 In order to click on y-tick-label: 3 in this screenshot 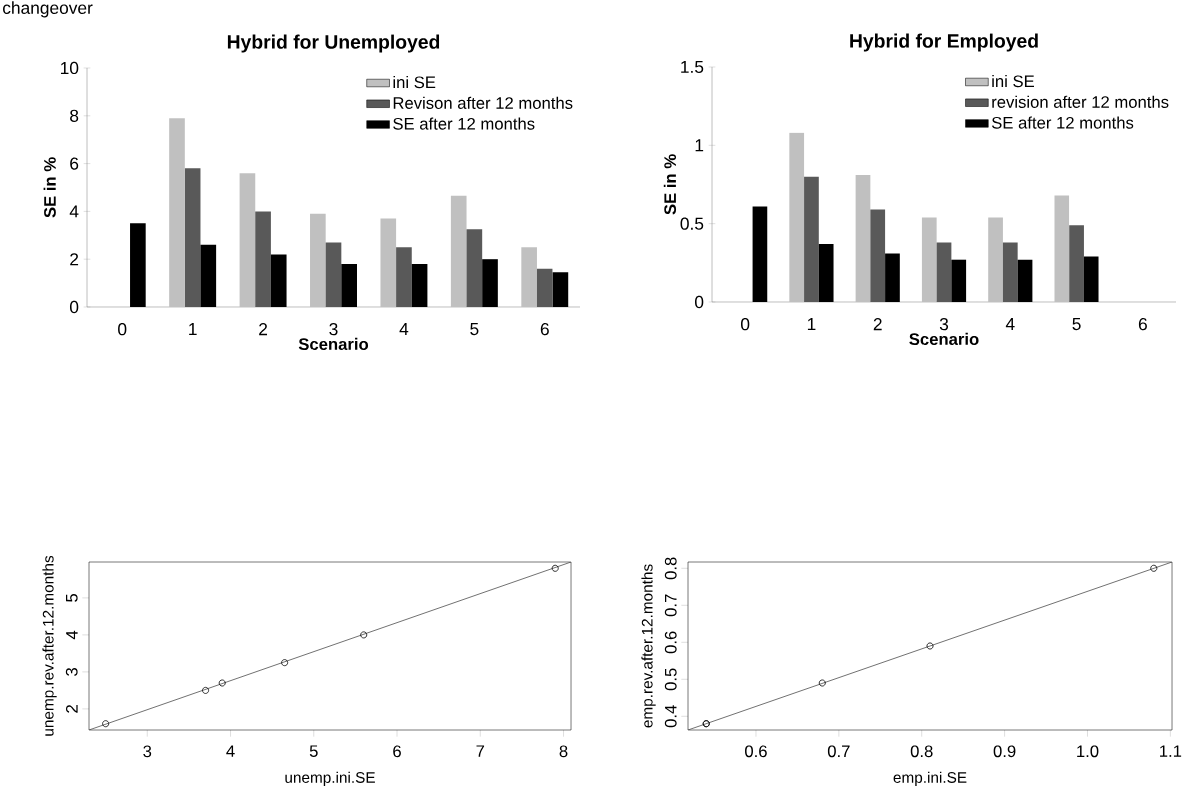, I will do `click(71, 672)`.